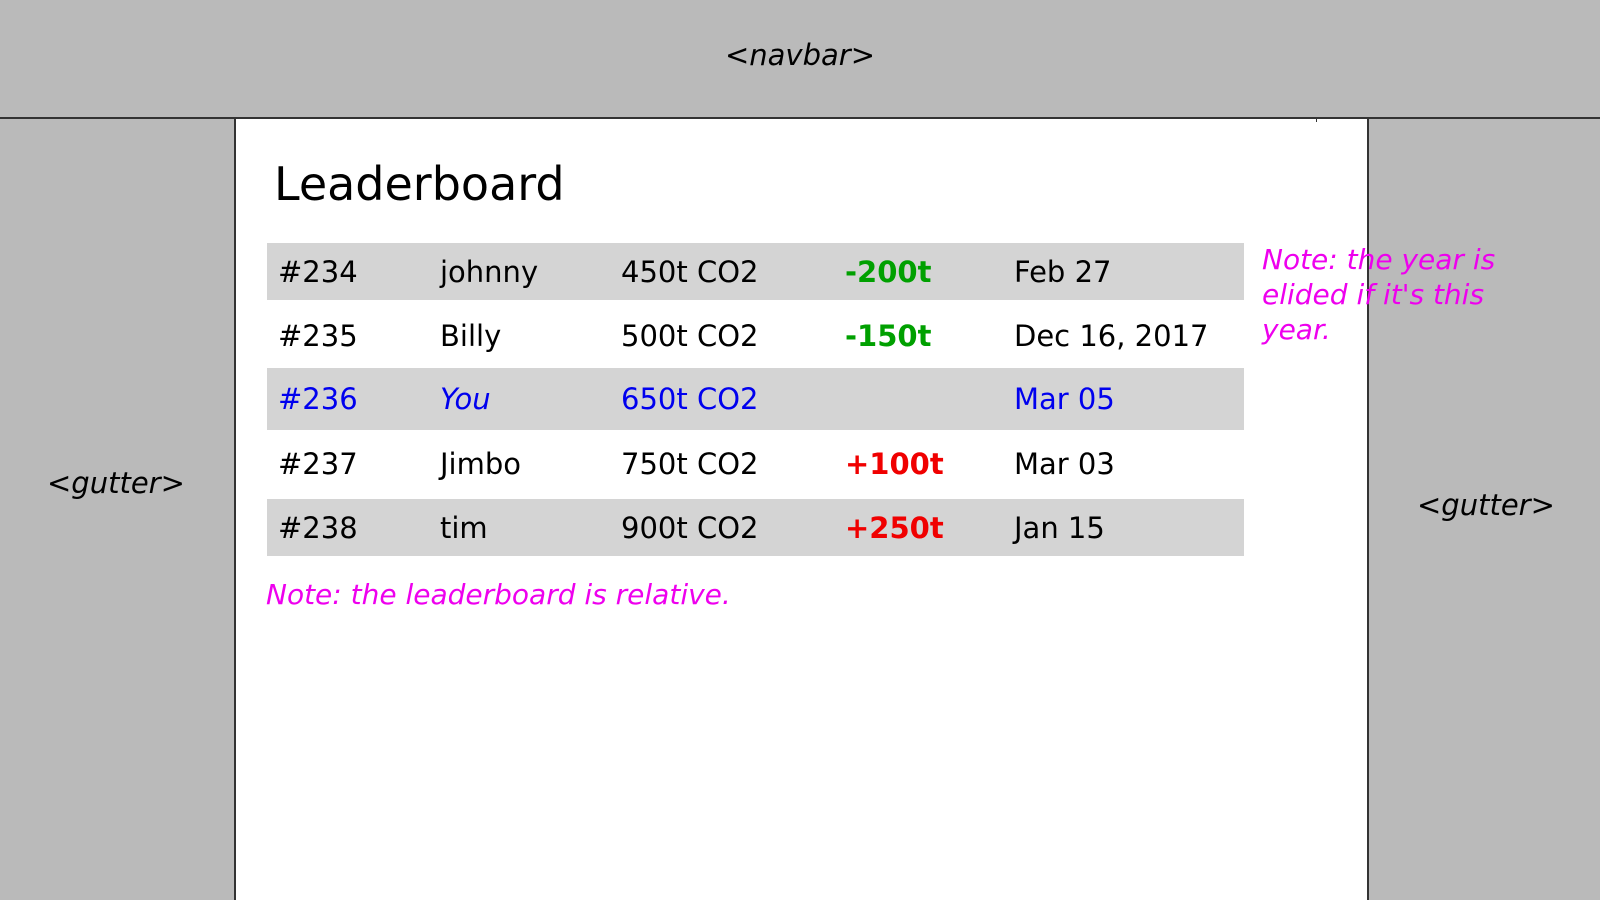 The height and width of the screenshot is (900, 1600). I want to click on date-cell: Mar 05, so click(1064, 399).